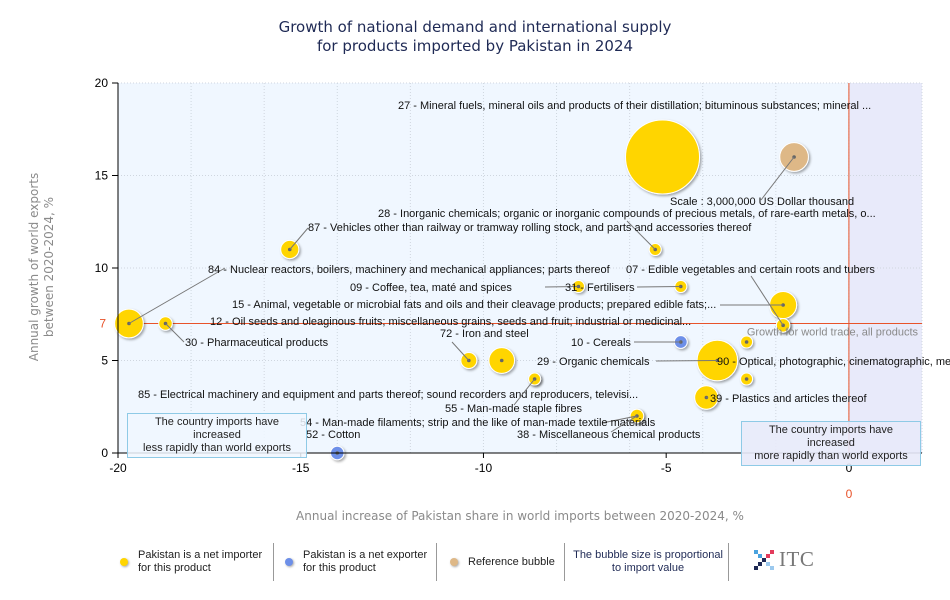 The height and width of the screenshot is (600, 950). I want to click on itc-logo-icon, so click(764, 559).